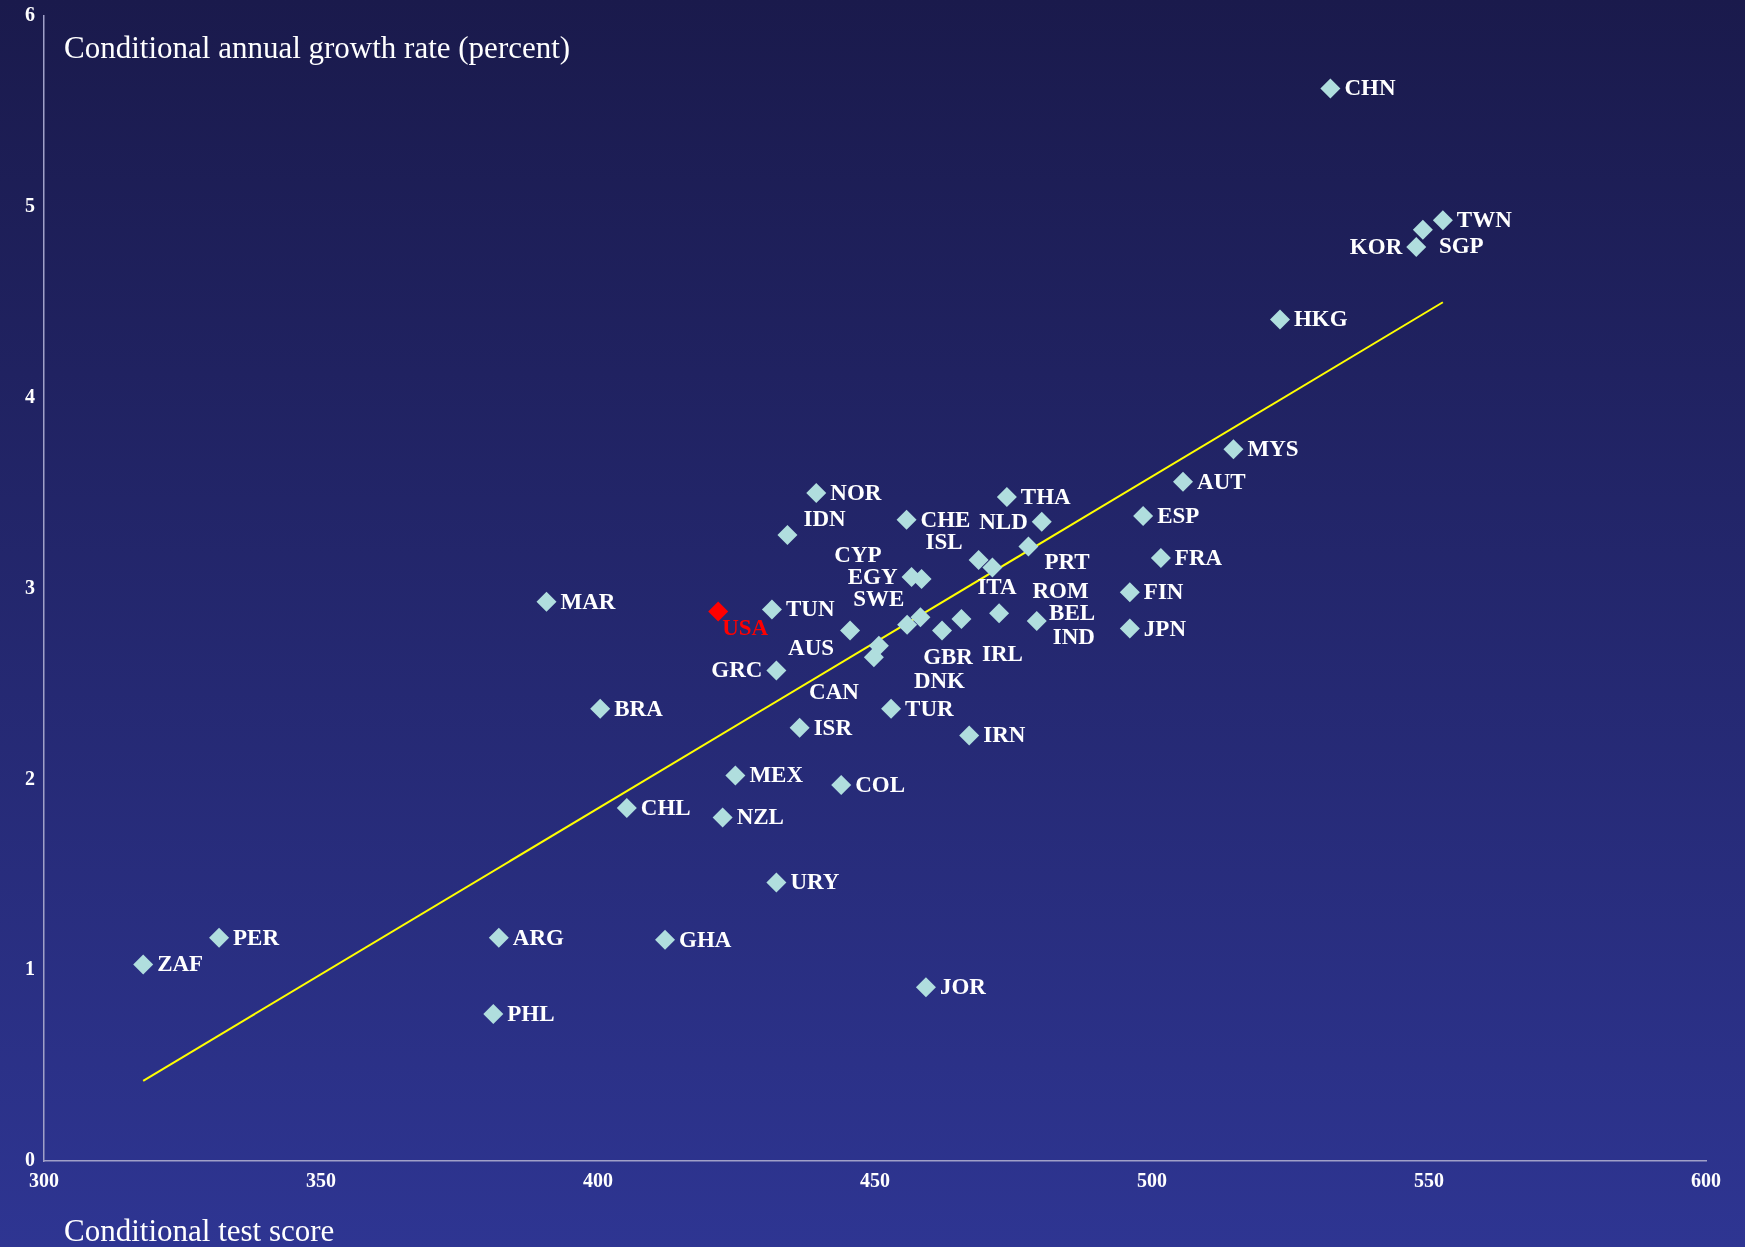 Image resolution: width=1745 pixels, height=1247 pixels. Describe the element at coordinates (588, 601) in the screenshot. I see `annotation: MAR` at that location.